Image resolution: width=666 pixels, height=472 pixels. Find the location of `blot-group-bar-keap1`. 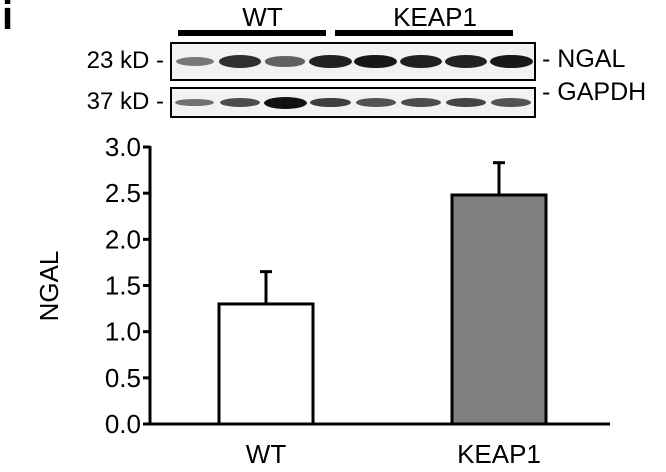

blot-group-bar-keap1 is located at coordinates (424, 33).